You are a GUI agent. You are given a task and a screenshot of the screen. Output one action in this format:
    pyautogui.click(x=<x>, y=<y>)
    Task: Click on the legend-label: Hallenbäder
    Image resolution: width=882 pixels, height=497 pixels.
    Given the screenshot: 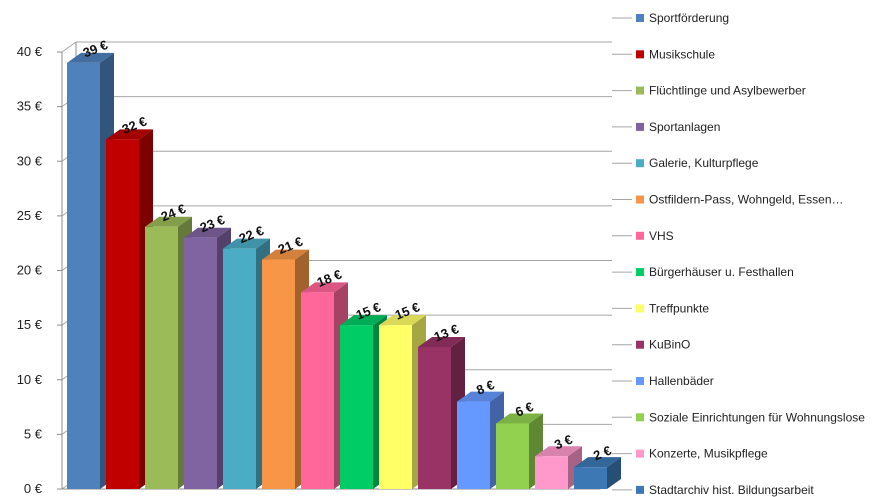 What is the action you would take?
    pyautogui.click(x=681, y=381)
    